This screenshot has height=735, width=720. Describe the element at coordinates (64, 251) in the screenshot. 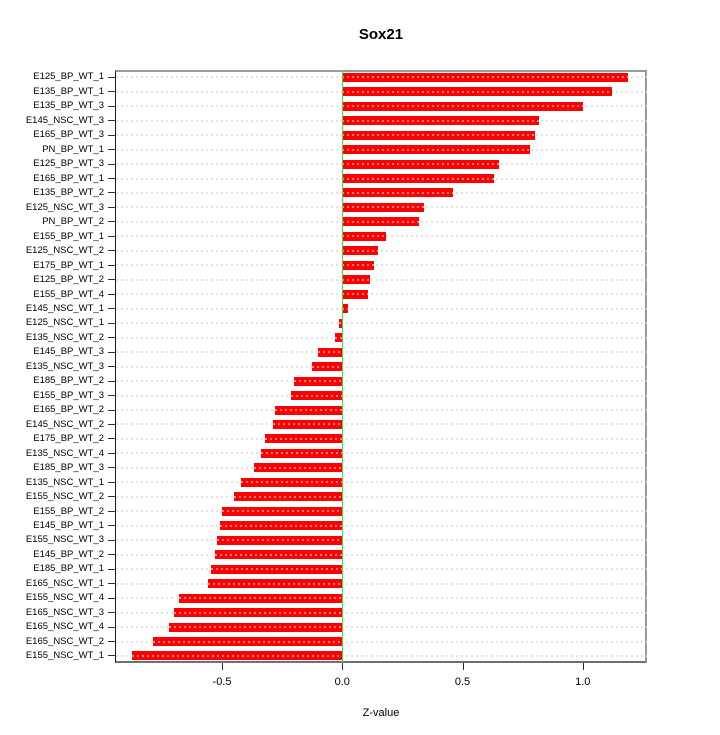

I see `category-label: E125_NSC_WT_2` at that location.